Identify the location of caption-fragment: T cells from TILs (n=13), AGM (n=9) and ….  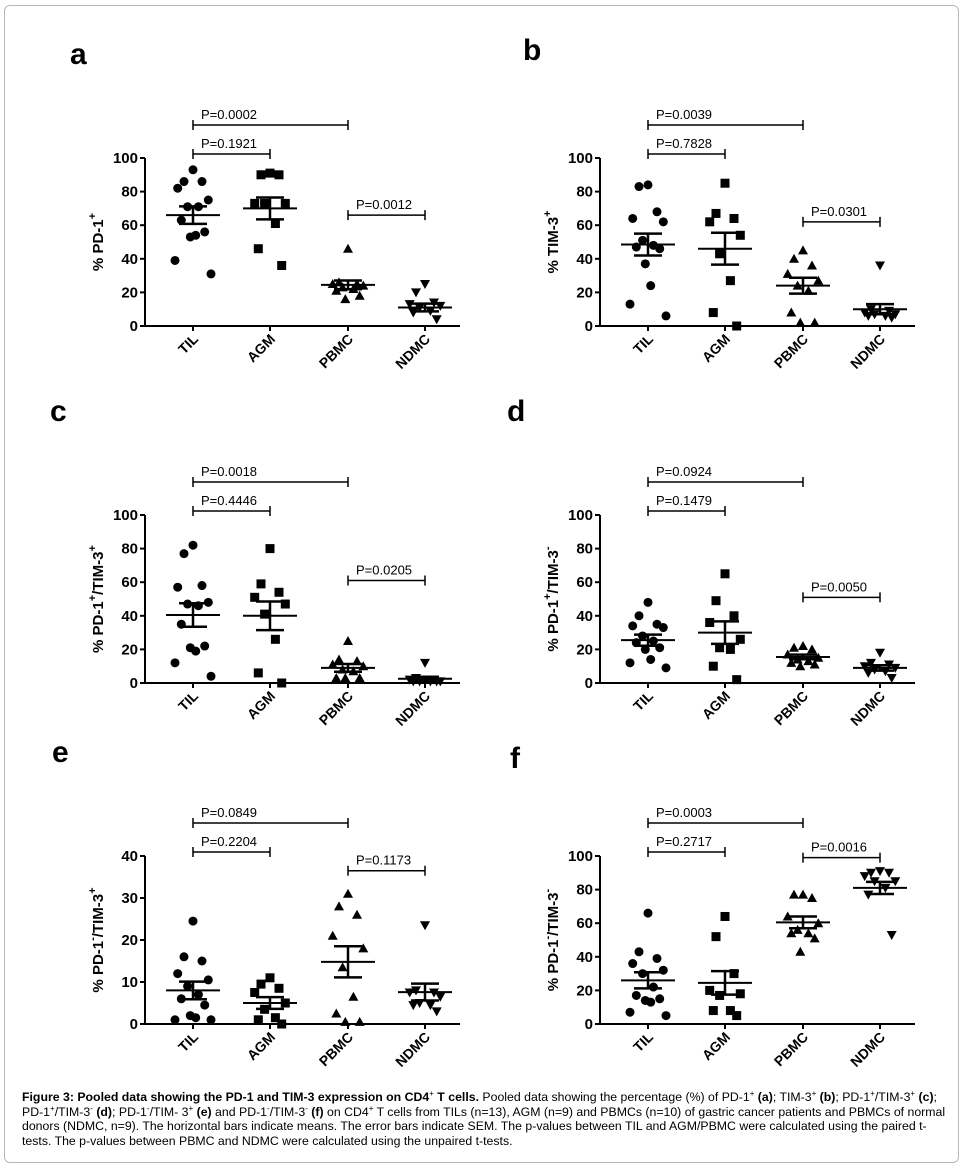
(484, 1126).